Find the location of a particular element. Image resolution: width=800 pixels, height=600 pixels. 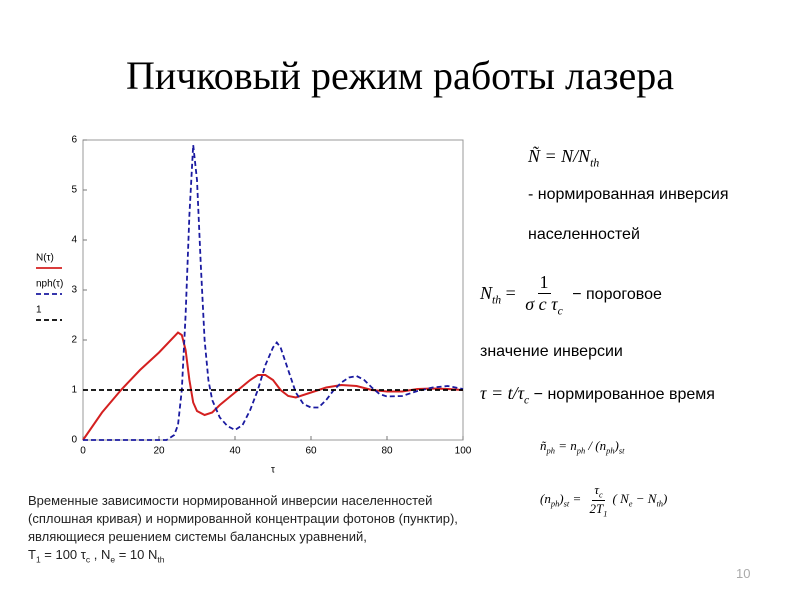

y-tick-label: 6 is located at coordinates (74, 140).